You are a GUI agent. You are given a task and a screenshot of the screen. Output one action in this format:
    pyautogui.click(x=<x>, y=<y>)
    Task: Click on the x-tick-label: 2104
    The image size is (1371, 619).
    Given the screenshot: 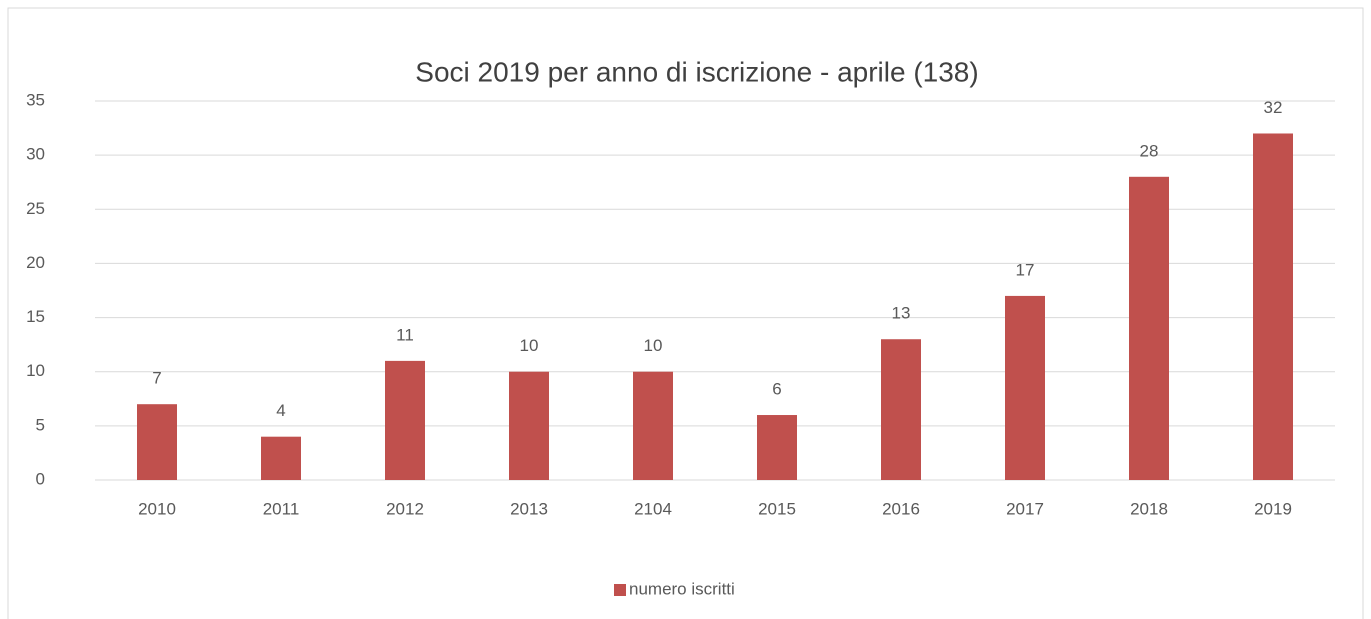 What is the action you would take?
    pyautogui.click(x=653, y=508)
    